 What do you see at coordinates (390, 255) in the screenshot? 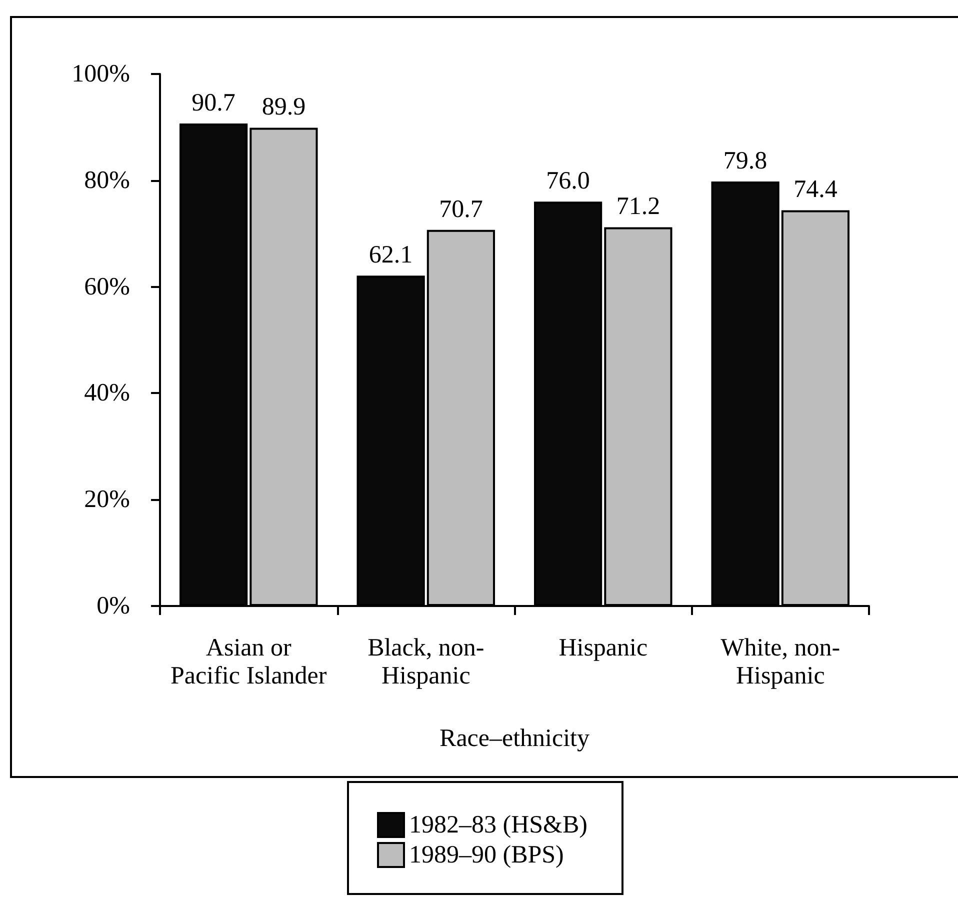
I see `data-label: 62.1` at bounding box center [390, 255].